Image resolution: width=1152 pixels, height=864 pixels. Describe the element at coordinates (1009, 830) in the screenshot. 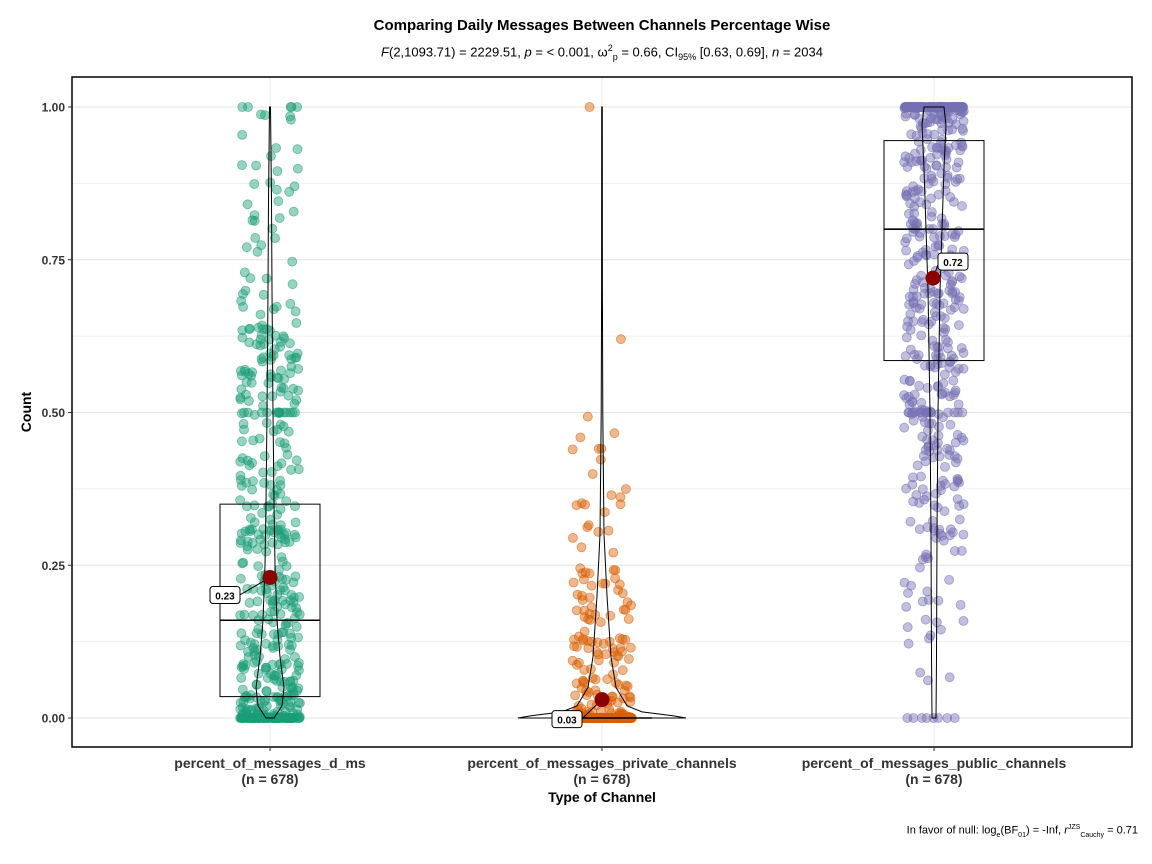

I see `caption-bf: (BF` at that location.